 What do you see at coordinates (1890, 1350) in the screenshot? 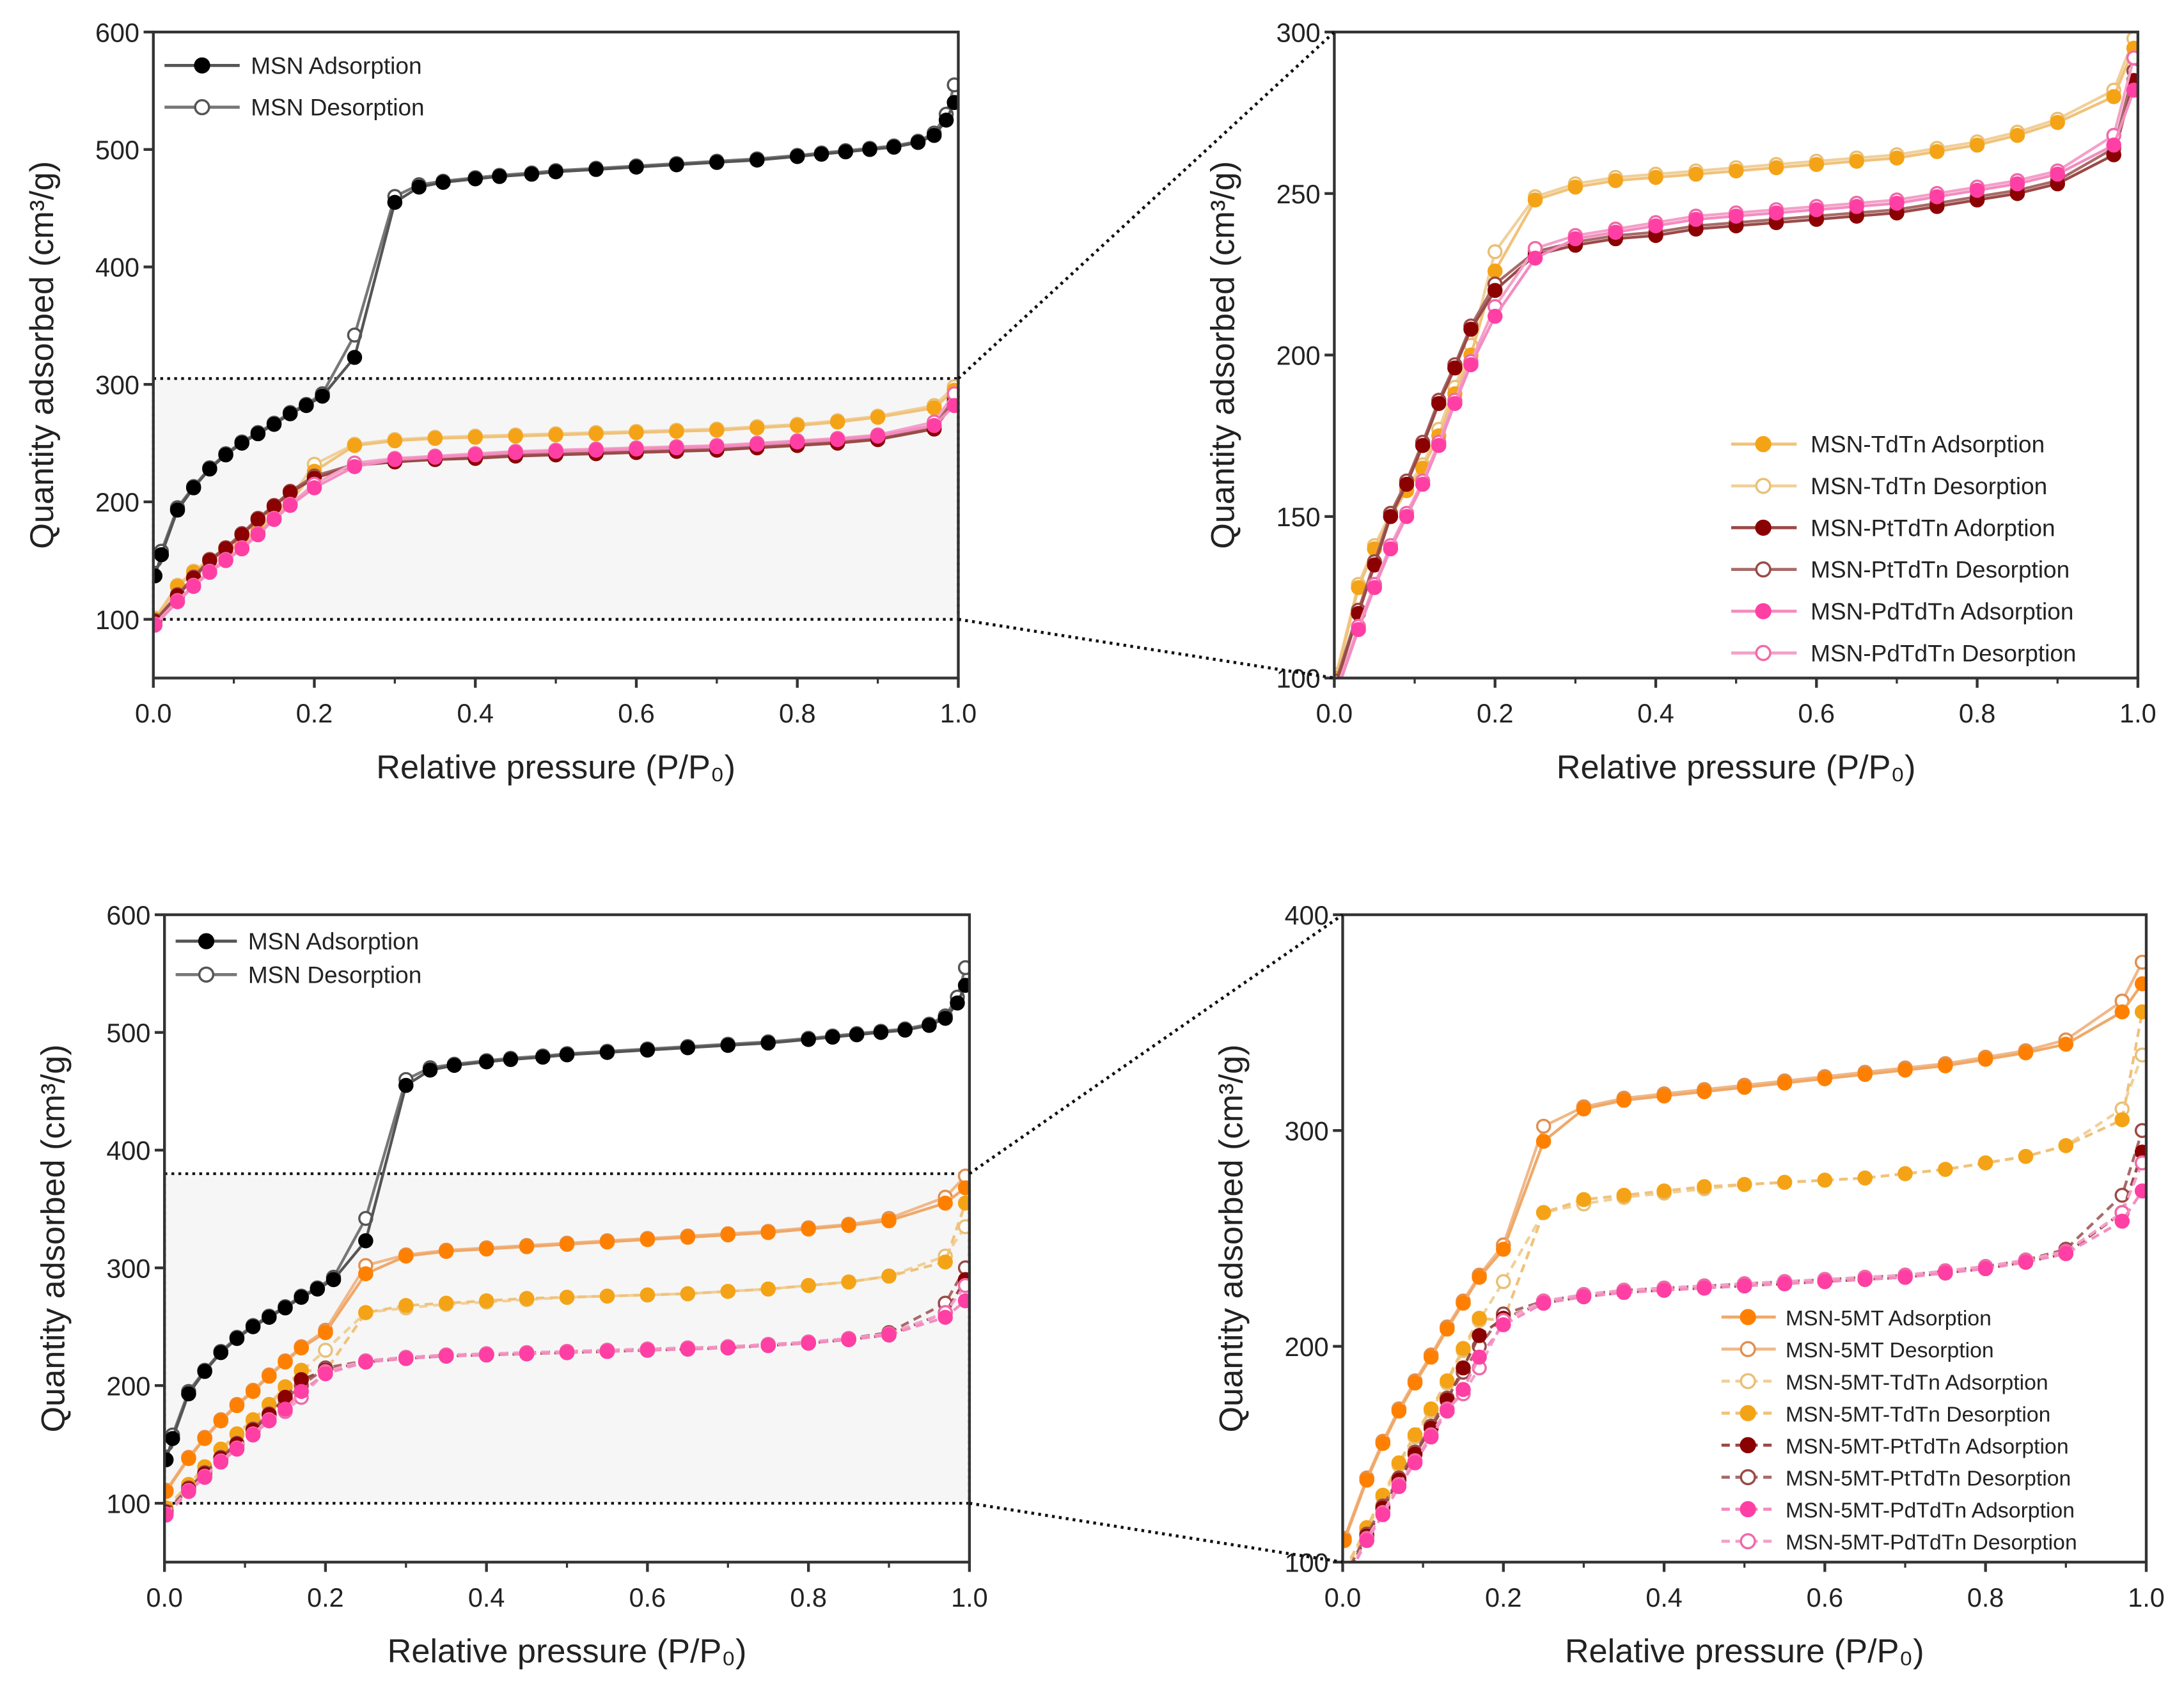
I see `legend-label: MSN-5MT Desorption` at bounding box center [1890, 1350].